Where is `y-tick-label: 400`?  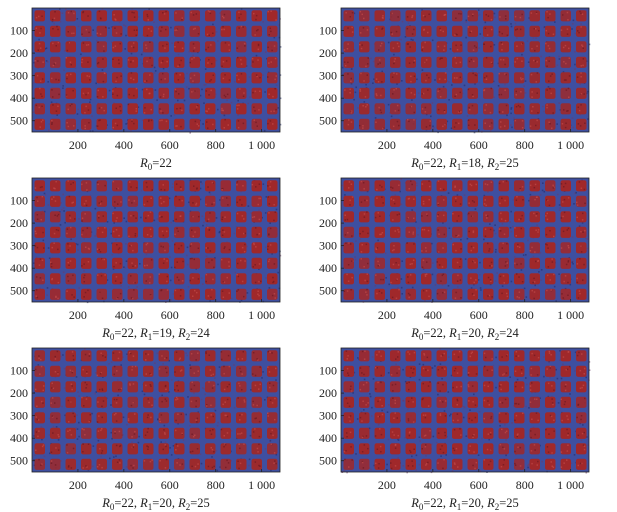 y-tick-label: 400 is located at coordinates (328, 98).